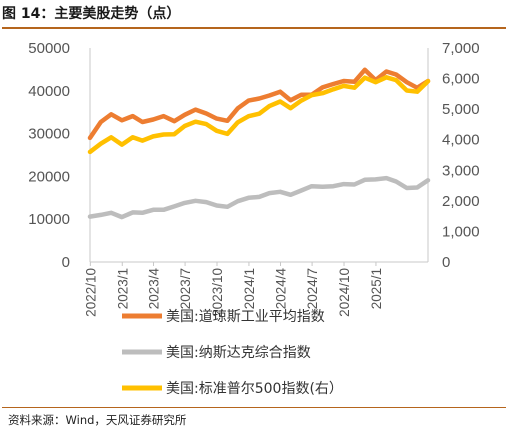 The image size is (508, 434). I want to click on legend-label-2: 美国:纳斯达克综合指数, so click(238, 353).